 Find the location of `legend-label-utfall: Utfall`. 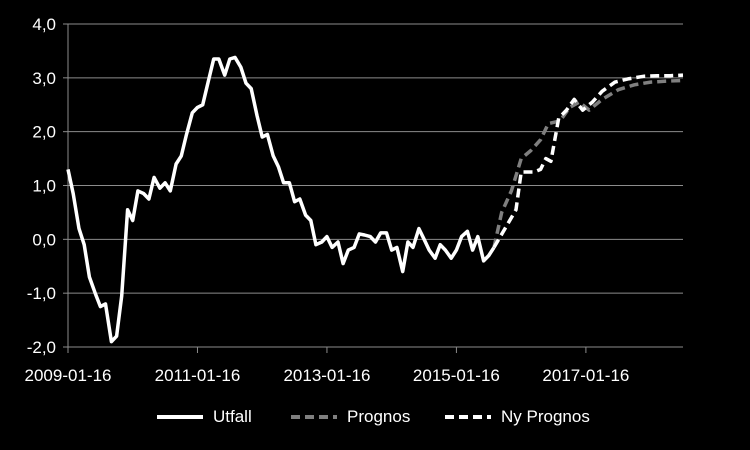

legend-label-utfall: Utfall is located at coordinates (232, 416).